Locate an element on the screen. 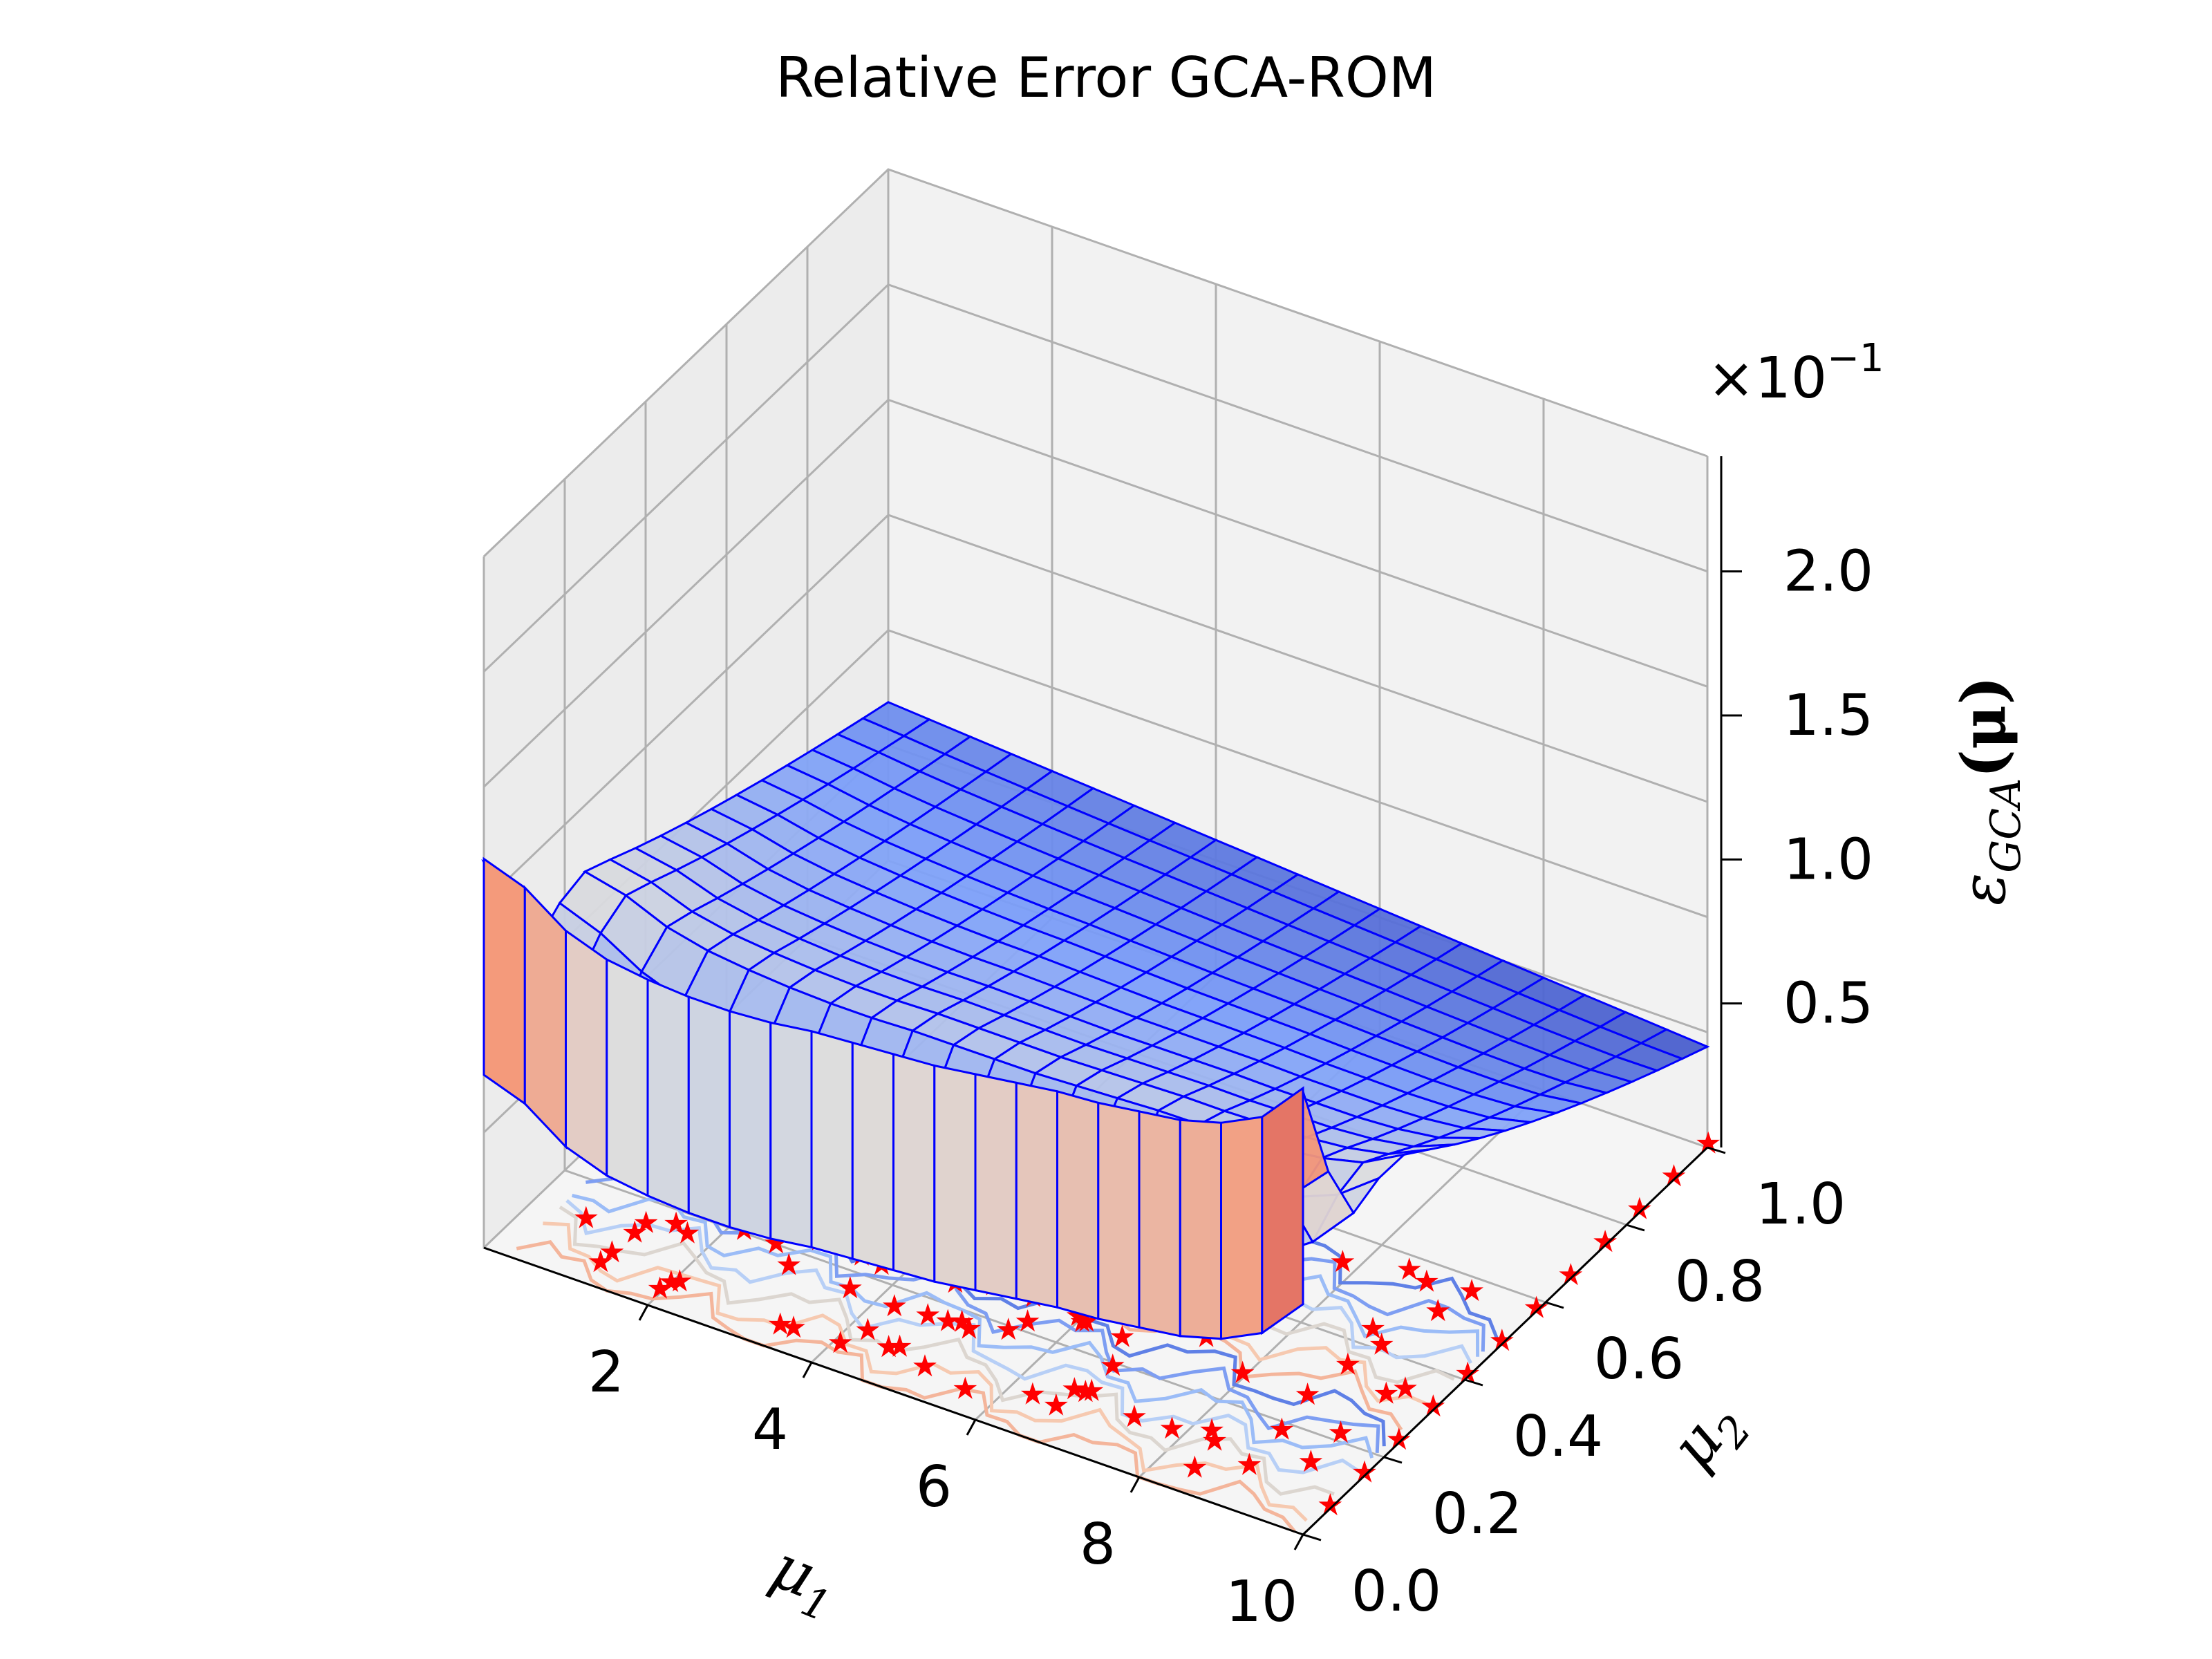 The width and height of the screenshot is (2212, 1659). x-tick-label: 10 is located at coordinates (1261, 1602).